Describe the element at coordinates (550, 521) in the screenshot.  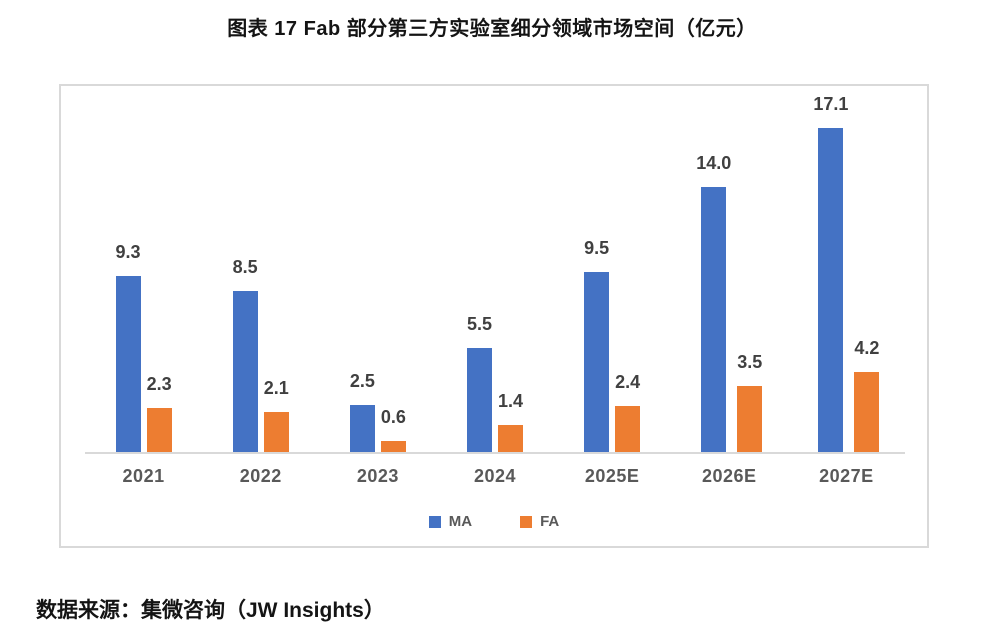
I see `legend-label: FA` at that location.